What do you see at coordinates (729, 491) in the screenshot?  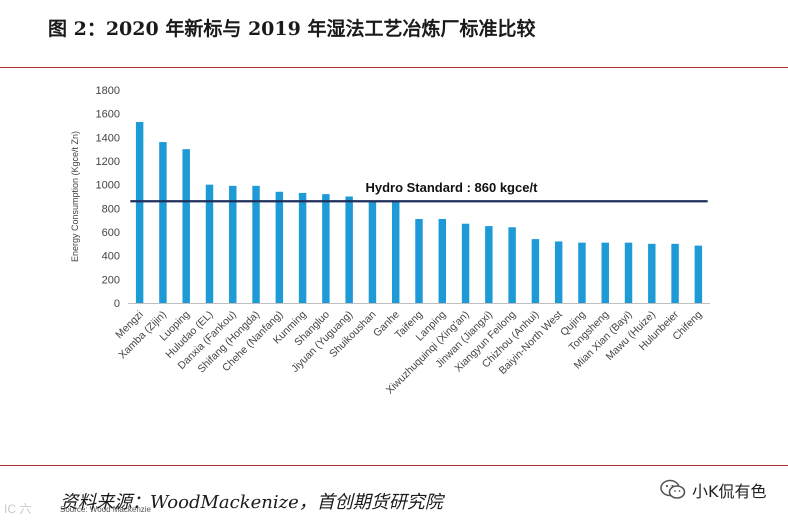 I see `brand-name: 小K侃有色` at bounding box center [729, 491].